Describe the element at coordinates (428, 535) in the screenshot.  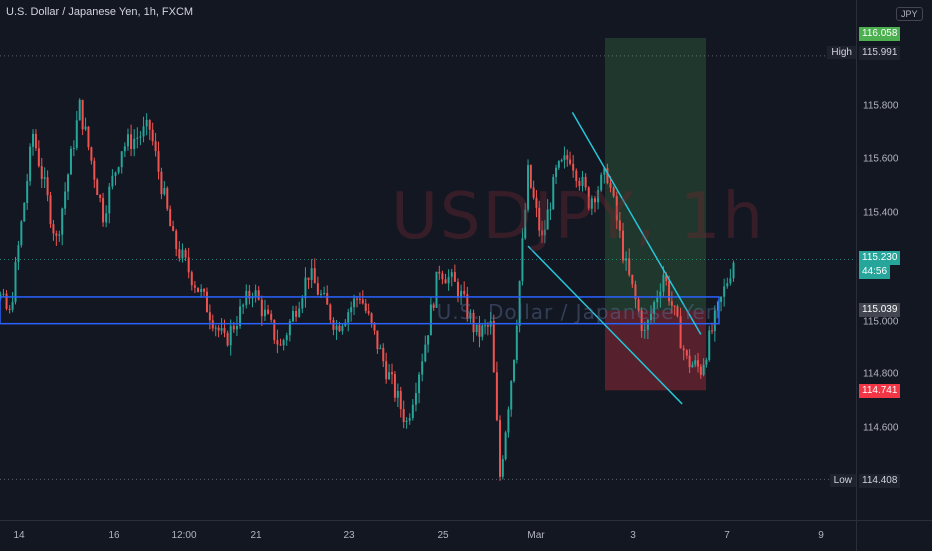
I see `time-axis: 14 16 12:00 21 23 25 Mar 3 7 9` at that location.